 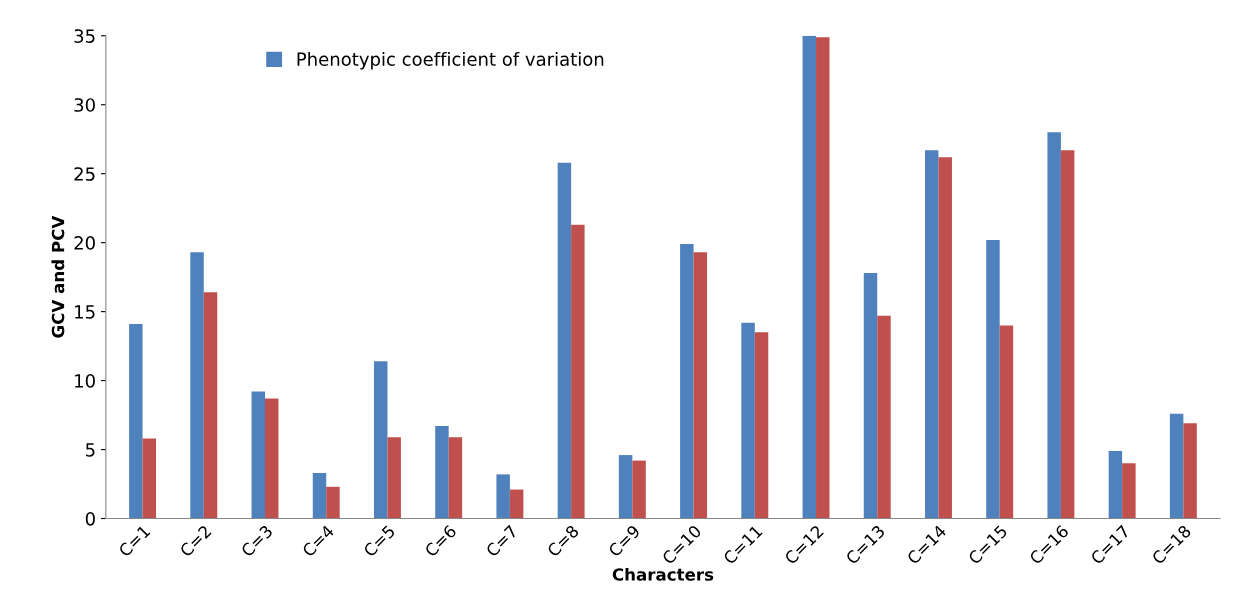 I want to click on y-axis-title: GCV and PCV, so click(x=58, y=276).